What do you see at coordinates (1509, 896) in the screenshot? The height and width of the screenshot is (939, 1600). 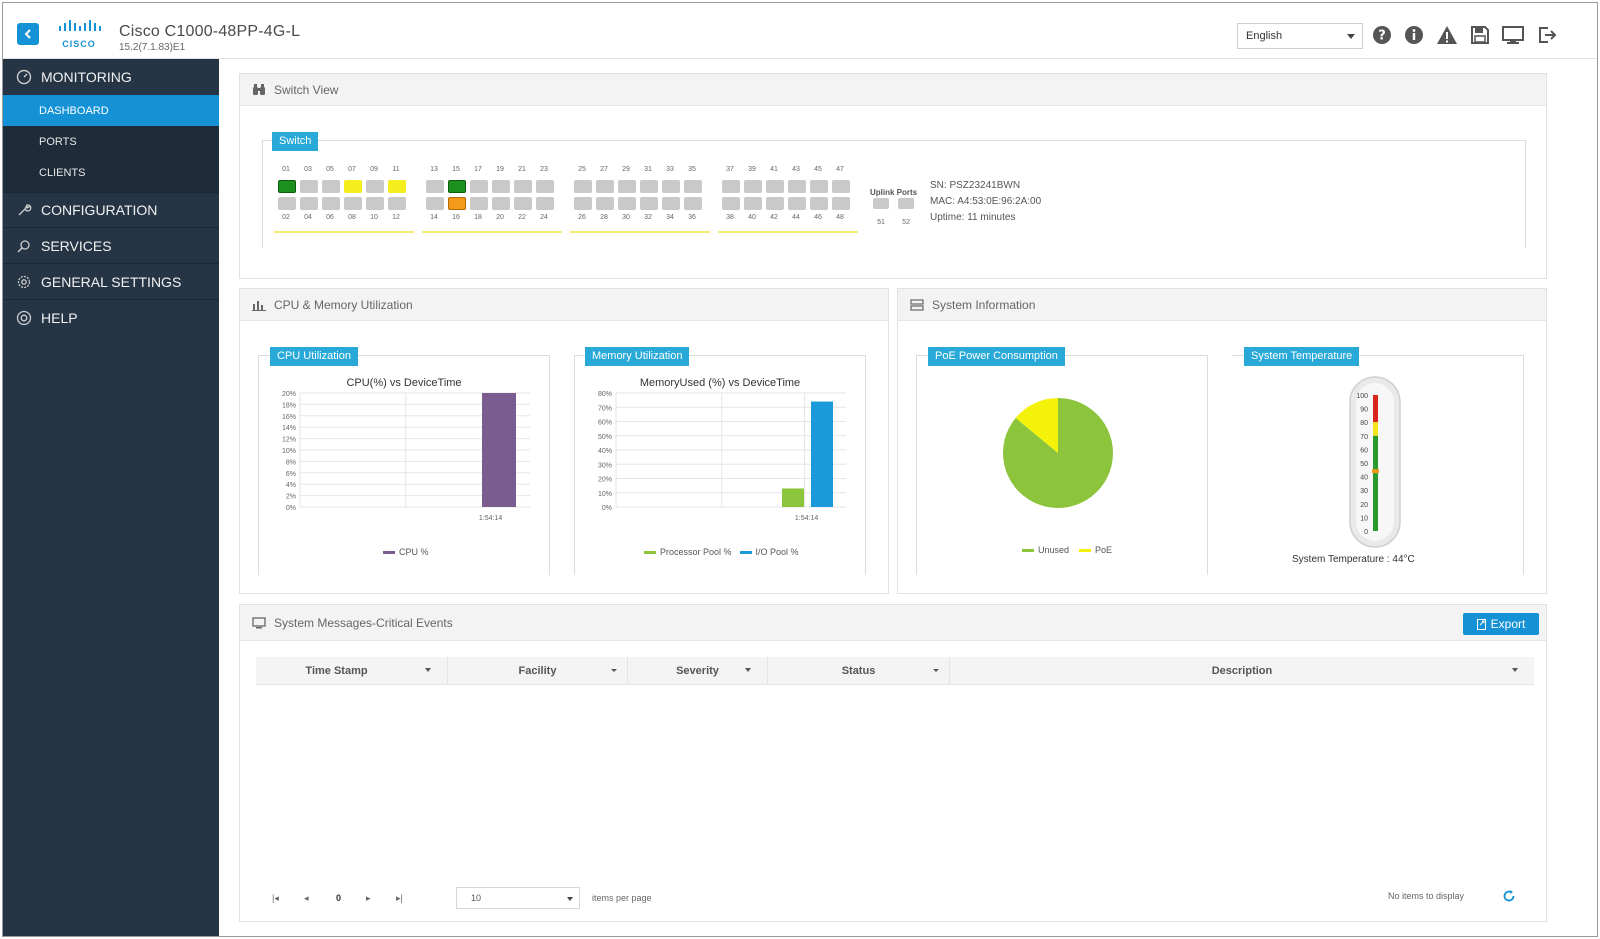 I see `refresh-icon` at bounding box center [1509, 896].